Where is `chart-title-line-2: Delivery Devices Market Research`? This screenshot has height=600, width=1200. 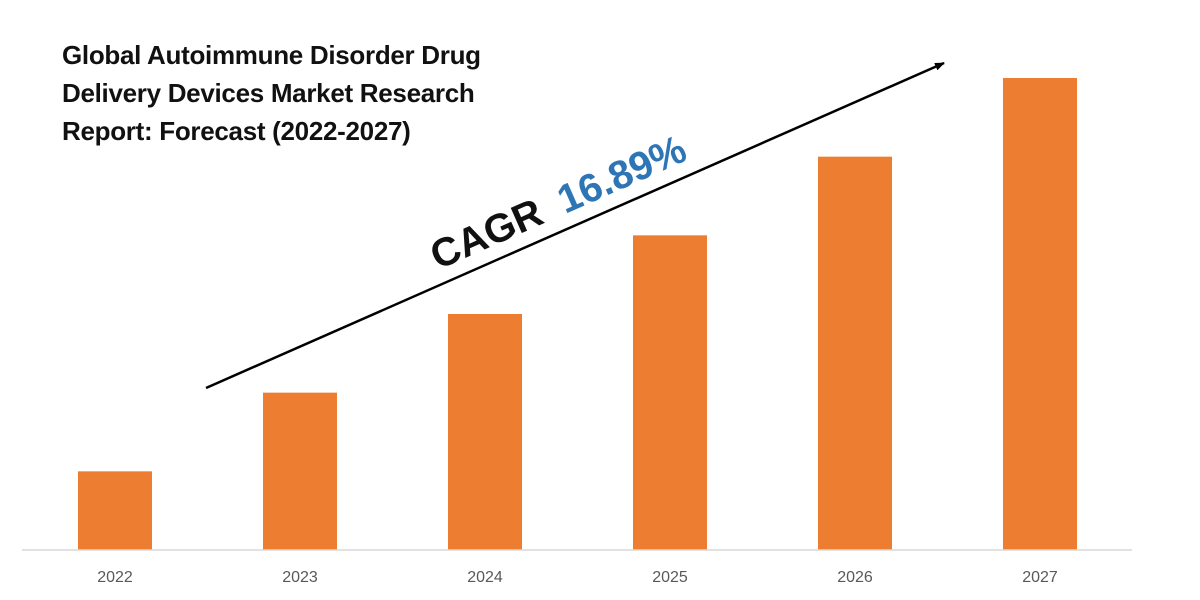
chart-title-line-2: Delivery Devices Market Research is located at coordinates (268, 93).